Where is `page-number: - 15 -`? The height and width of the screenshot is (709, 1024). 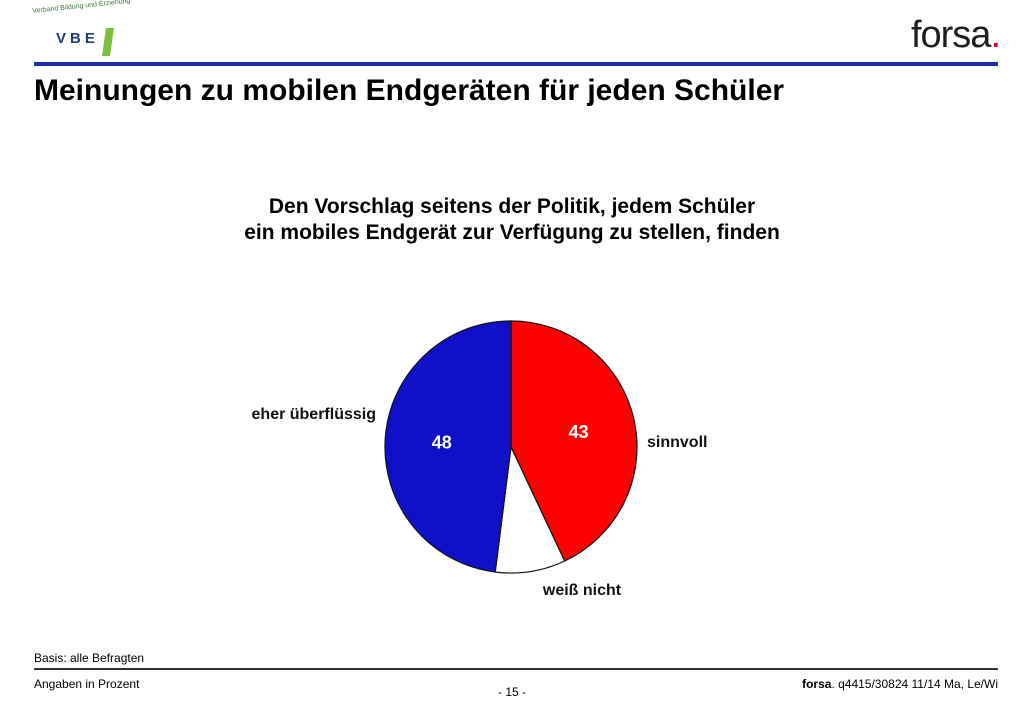 page-number: - 15 - is located at coordinates (511, 692).